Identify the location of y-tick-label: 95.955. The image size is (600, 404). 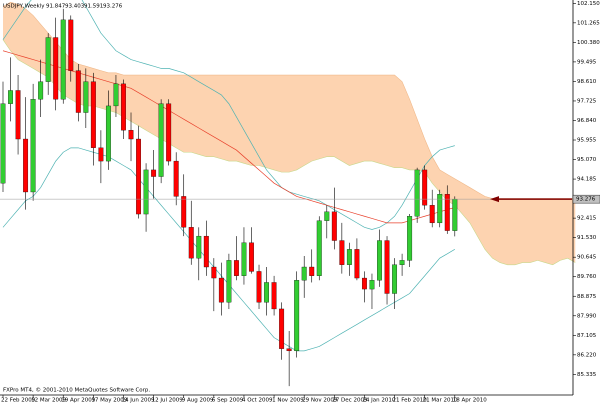
(587, 141).